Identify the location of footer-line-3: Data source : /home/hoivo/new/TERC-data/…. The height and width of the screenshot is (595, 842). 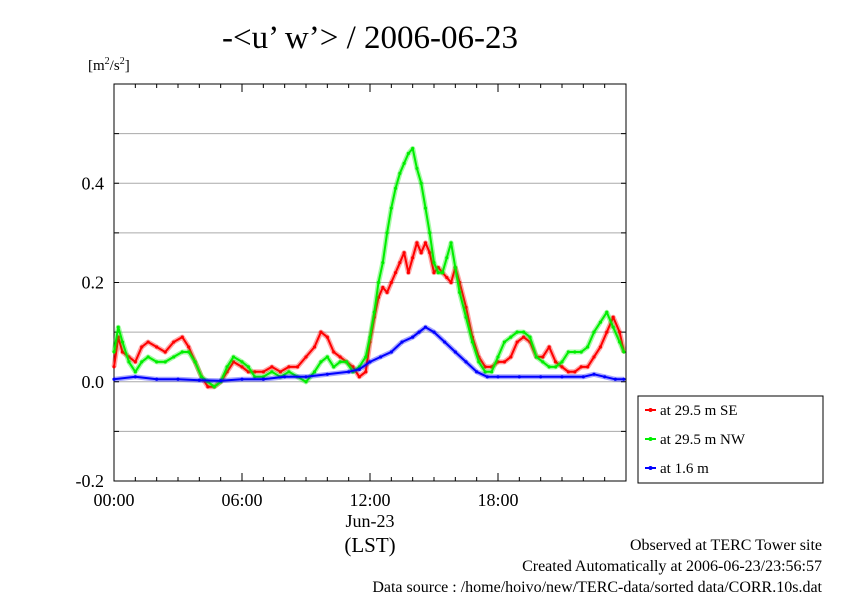
(597, 587).